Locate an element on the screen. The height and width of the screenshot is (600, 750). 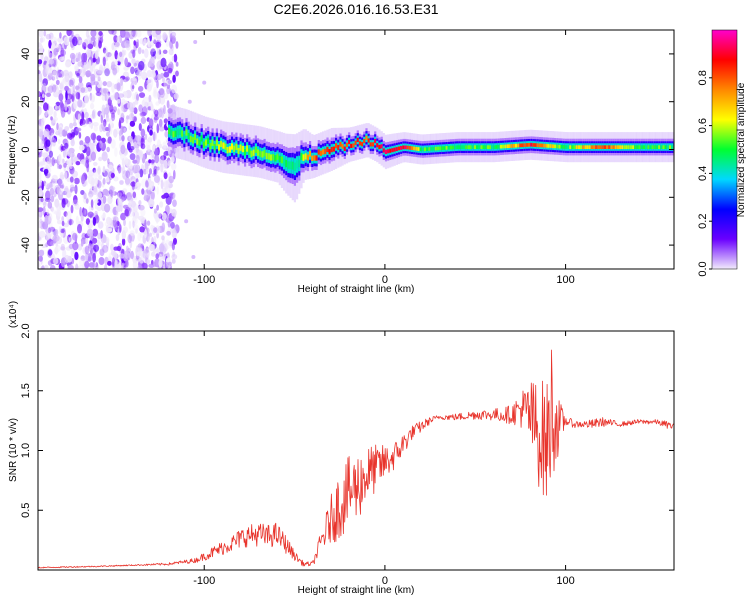
y-tick-label: 20 is located at coordinates (26, 102).